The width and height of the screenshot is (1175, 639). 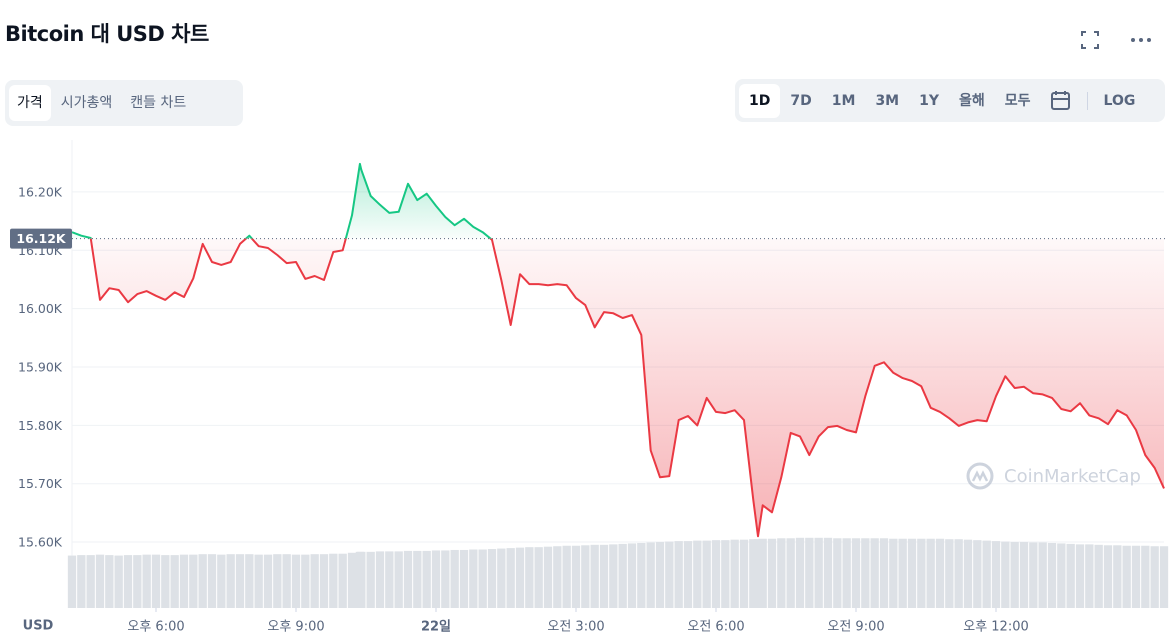 What do you see at coordinates (40, 542) in the screenshot?
I see `y-tick-label: 15.60K` at bounding box center [40, 542].